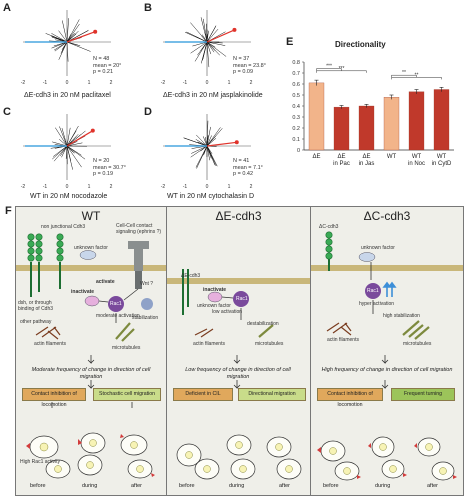 This screenshot has width=465, height=500. I want to click on dc-actin-label: actin filaments, so click(343, 340).